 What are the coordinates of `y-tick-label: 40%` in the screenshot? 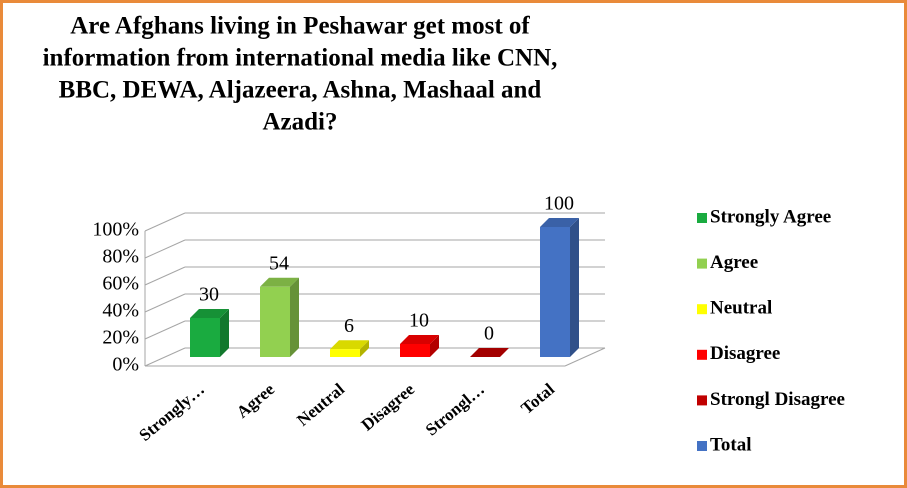 It's located at (120, 311).